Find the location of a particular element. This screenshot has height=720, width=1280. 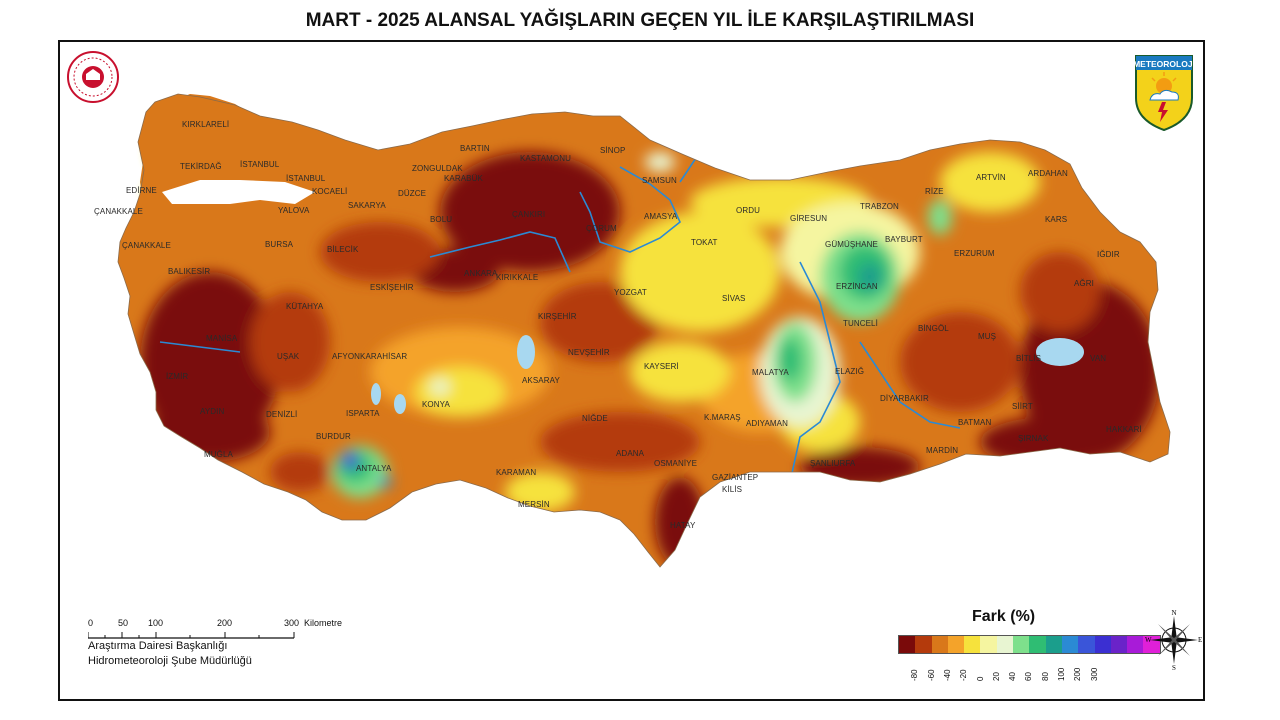

city-label: AKSARAY is located at coordinates (541, 380).